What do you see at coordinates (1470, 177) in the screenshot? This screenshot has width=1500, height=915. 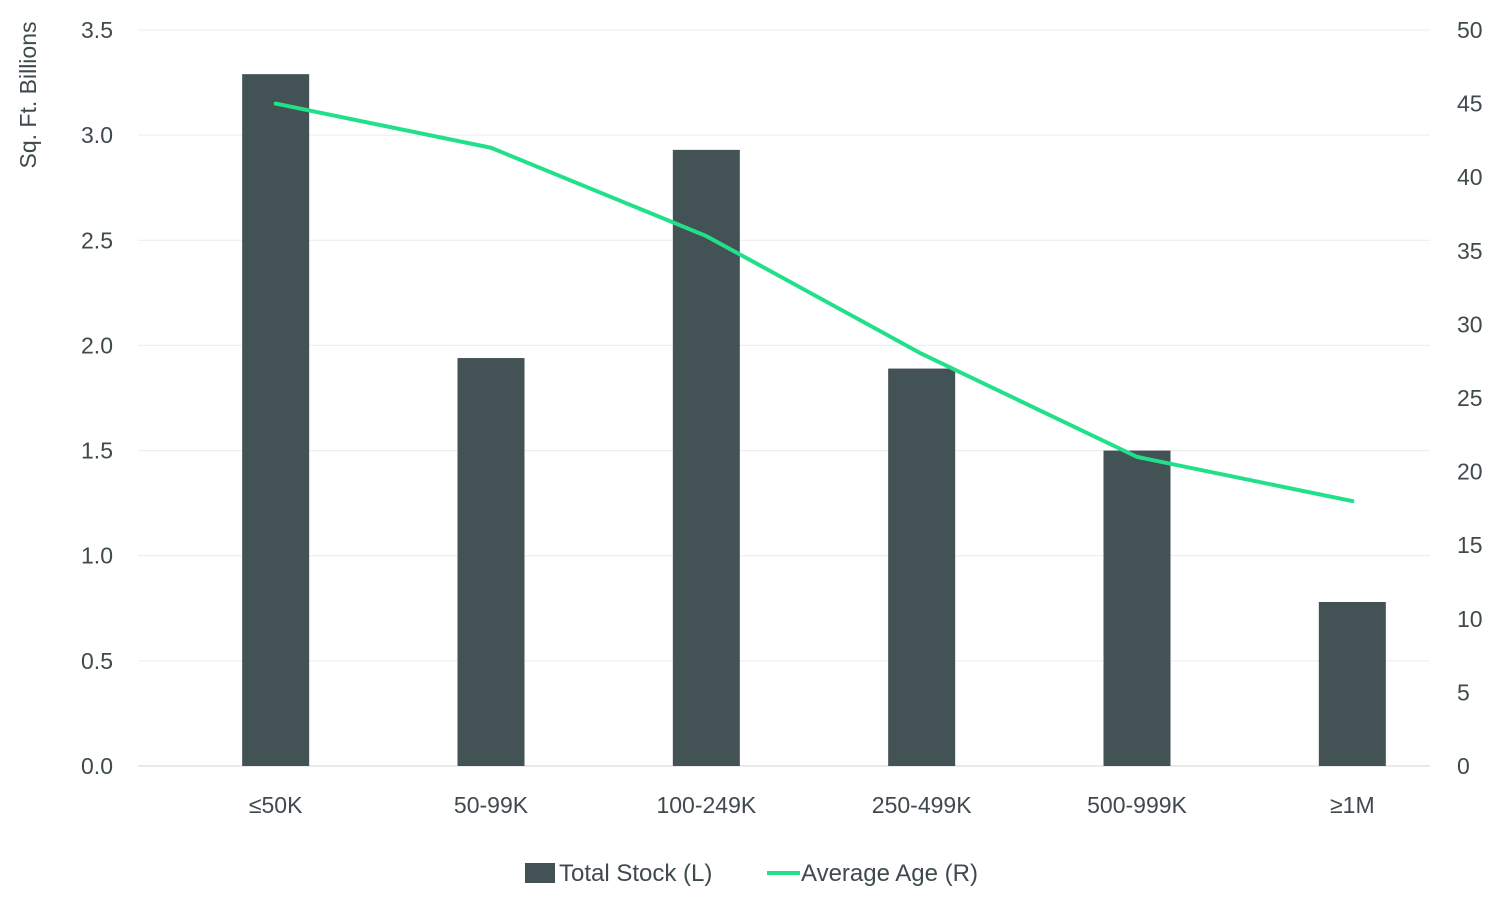 I see `y2-tick-label: 40` at bounding box center [1470, 177].